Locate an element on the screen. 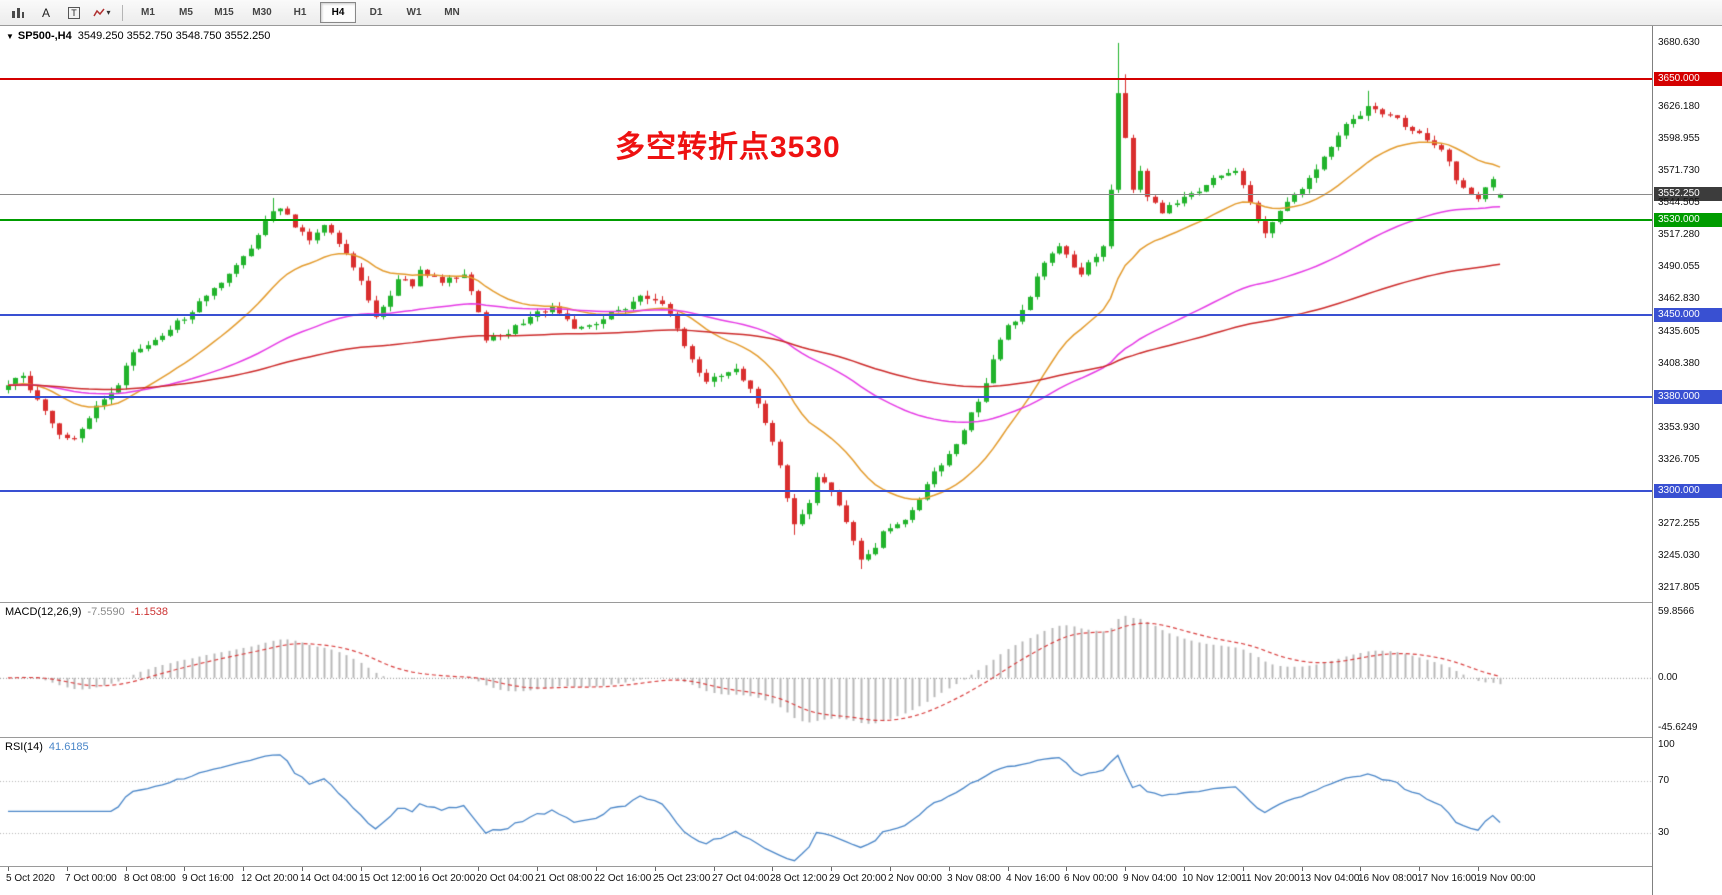  timeframe-m30-button: M30 is located at coordinates (262, 12).